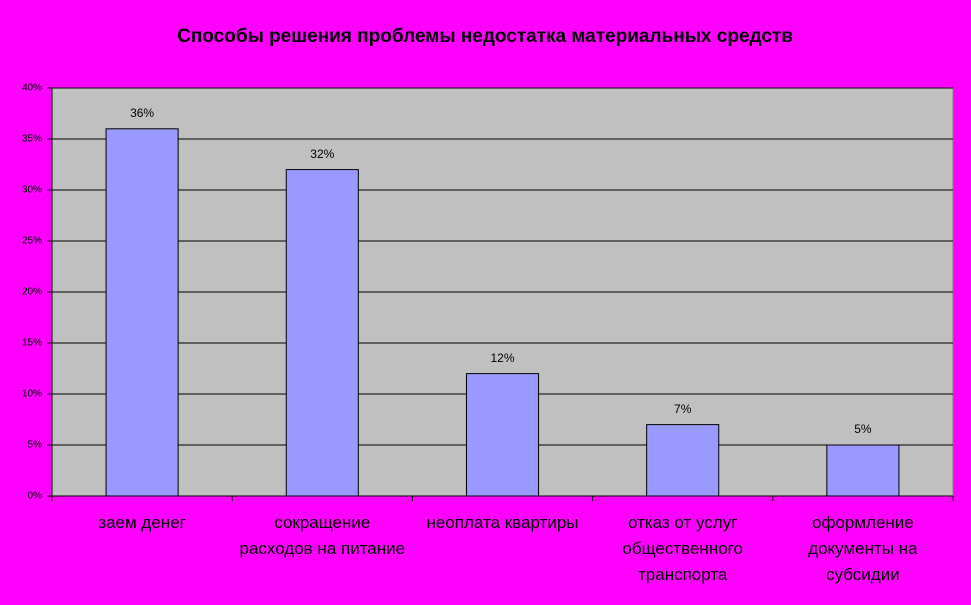  I want to click on x-tick-label: оформление документы на субсидии, so click(863, 548).